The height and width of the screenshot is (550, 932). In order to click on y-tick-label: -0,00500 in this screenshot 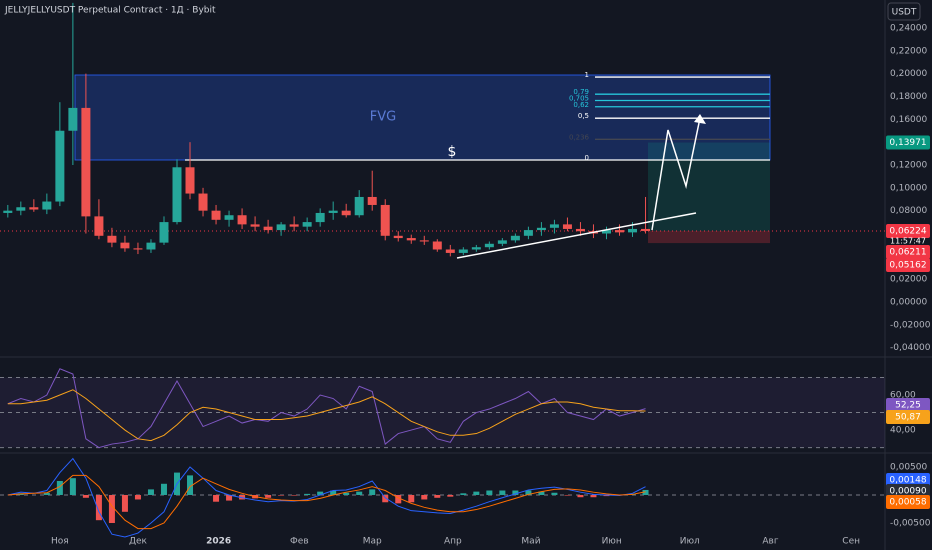, I will do `click(910, 523)`.